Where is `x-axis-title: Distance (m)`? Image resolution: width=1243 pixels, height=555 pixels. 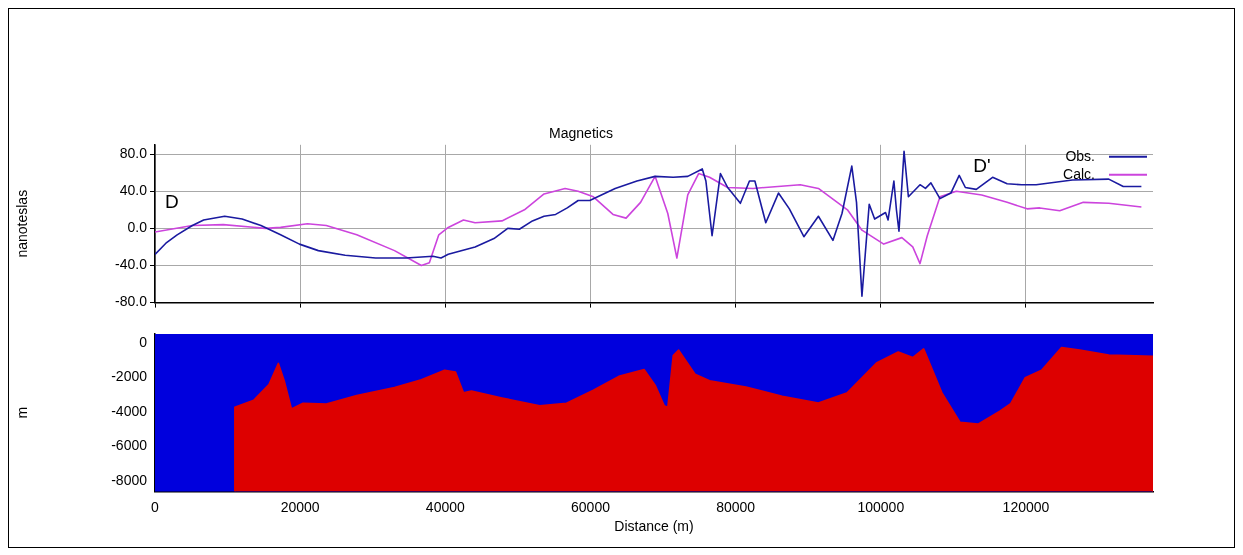 x-axis-title: Distance (m) is located at coordinates (654, 526).